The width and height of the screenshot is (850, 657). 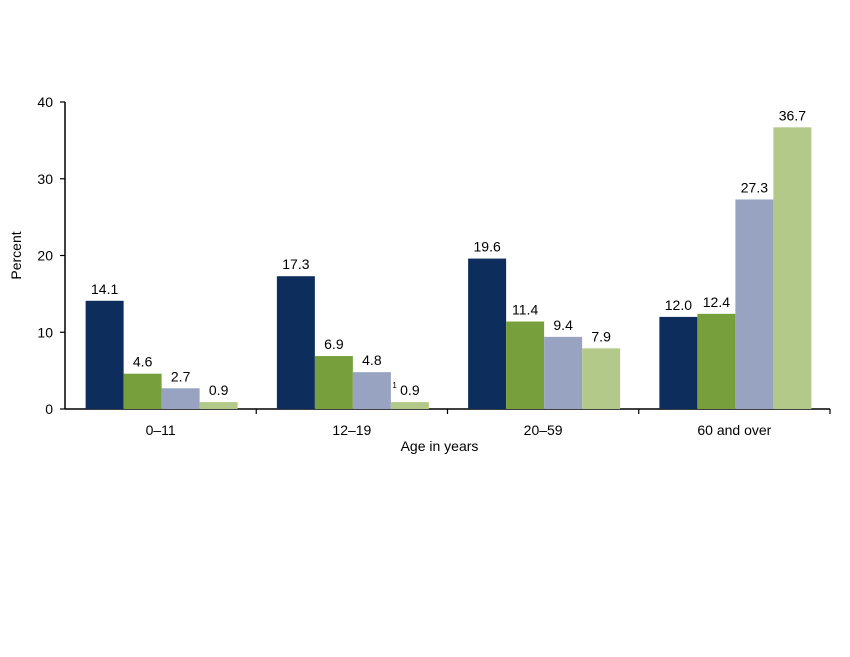 I want to click on data-label: 4.8, so click(x=372, y=360).